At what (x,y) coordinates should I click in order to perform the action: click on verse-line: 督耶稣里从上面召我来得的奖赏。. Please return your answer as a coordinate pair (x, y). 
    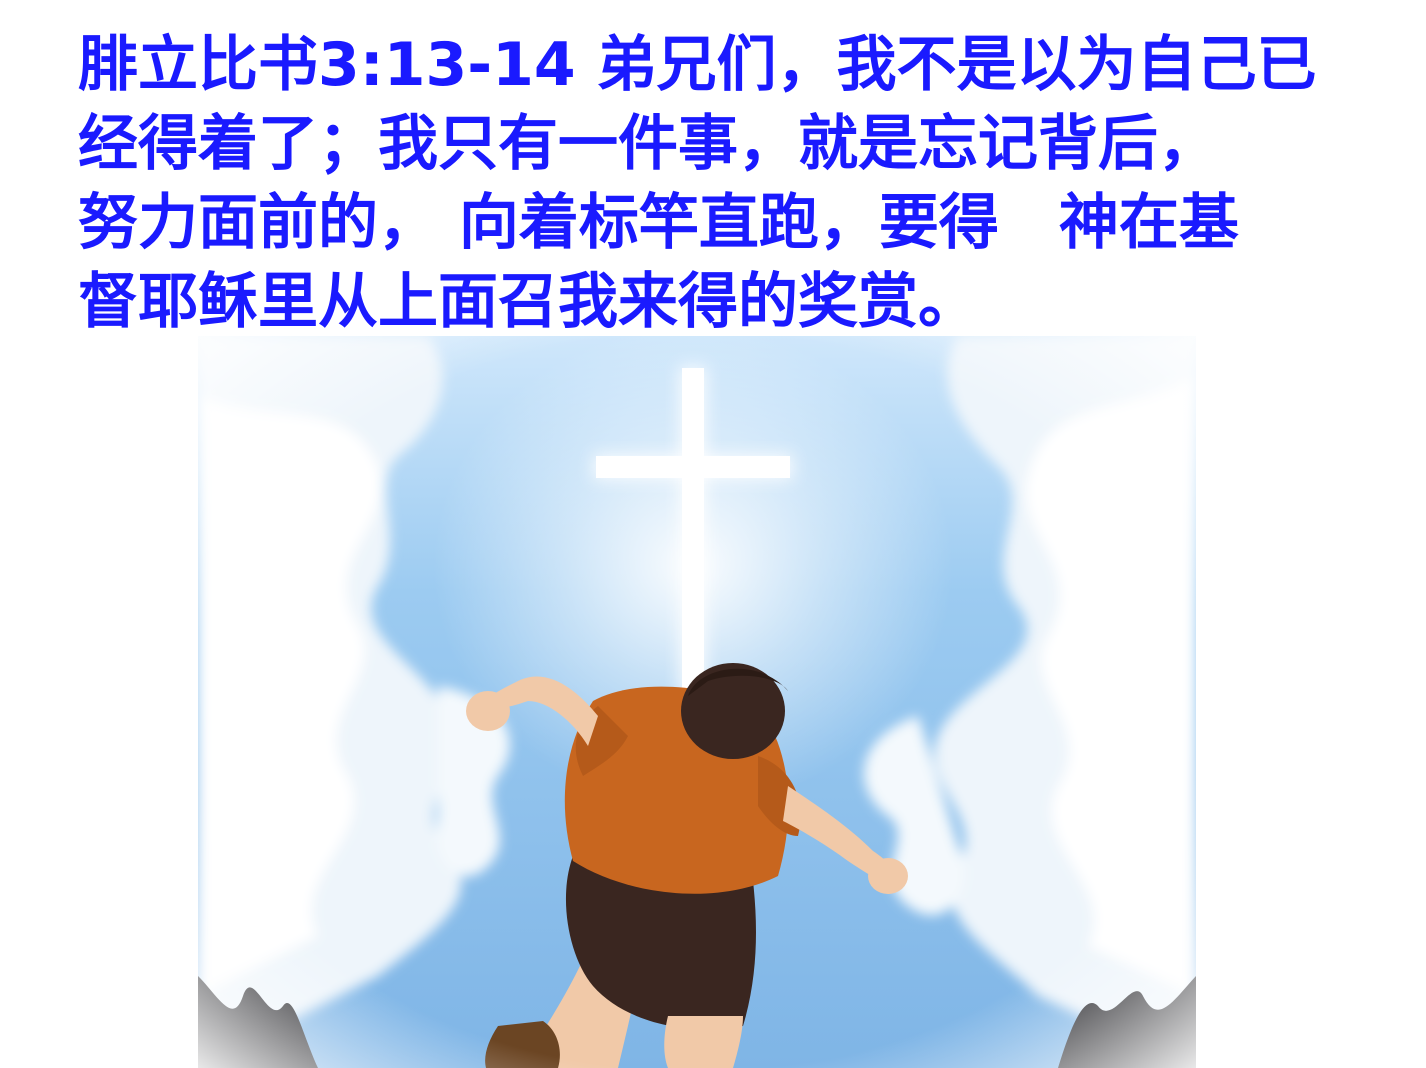
    Looking at the image, I should click on (528, 302).